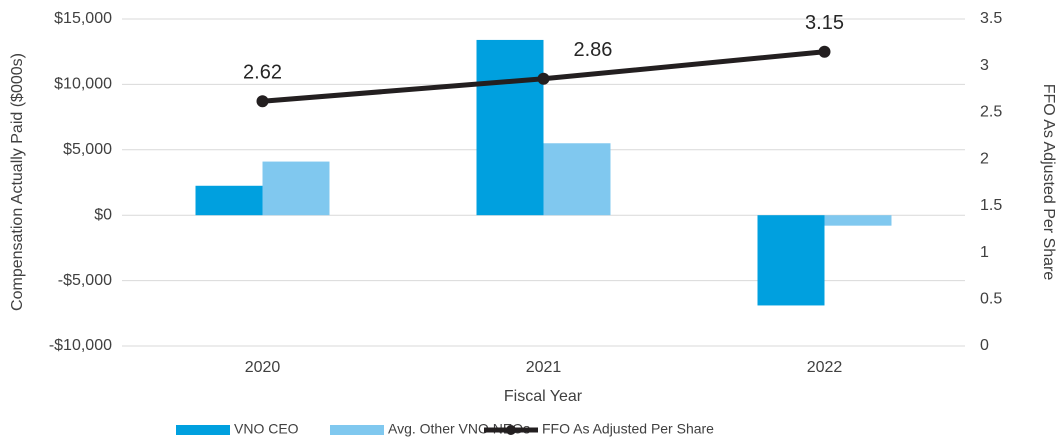 The width and height of the screenshot is (1063, 441). I want to click on y-tick-label: $0, so click(103, 214).